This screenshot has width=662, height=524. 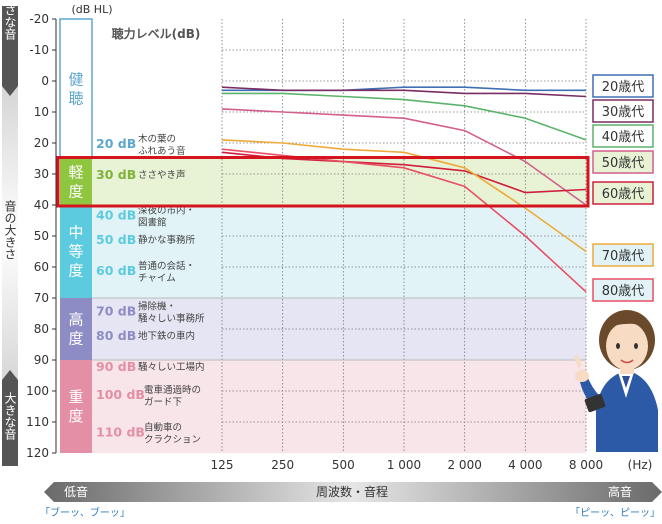 I want to click on loud-label: 大きな音, so click(x=10, y=416).